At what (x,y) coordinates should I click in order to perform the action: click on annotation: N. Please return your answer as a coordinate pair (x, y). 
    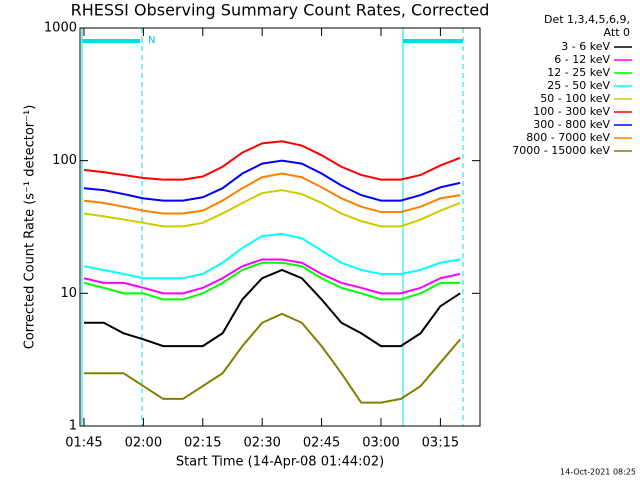
    Looking at the image, I should click on (151, 40).